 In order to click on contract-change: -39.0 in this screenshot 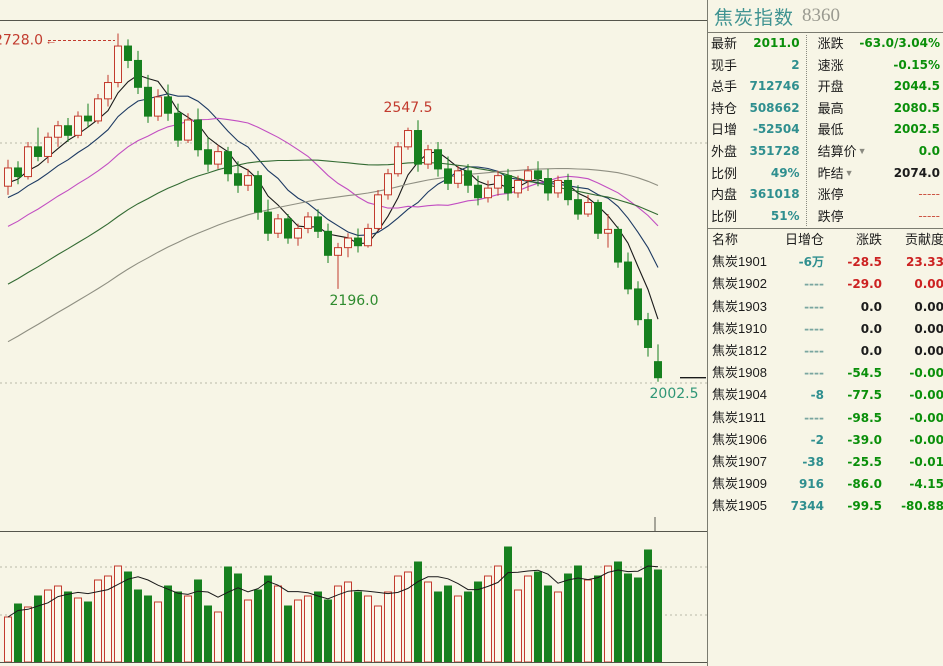, I will do `click(864, 439)`.